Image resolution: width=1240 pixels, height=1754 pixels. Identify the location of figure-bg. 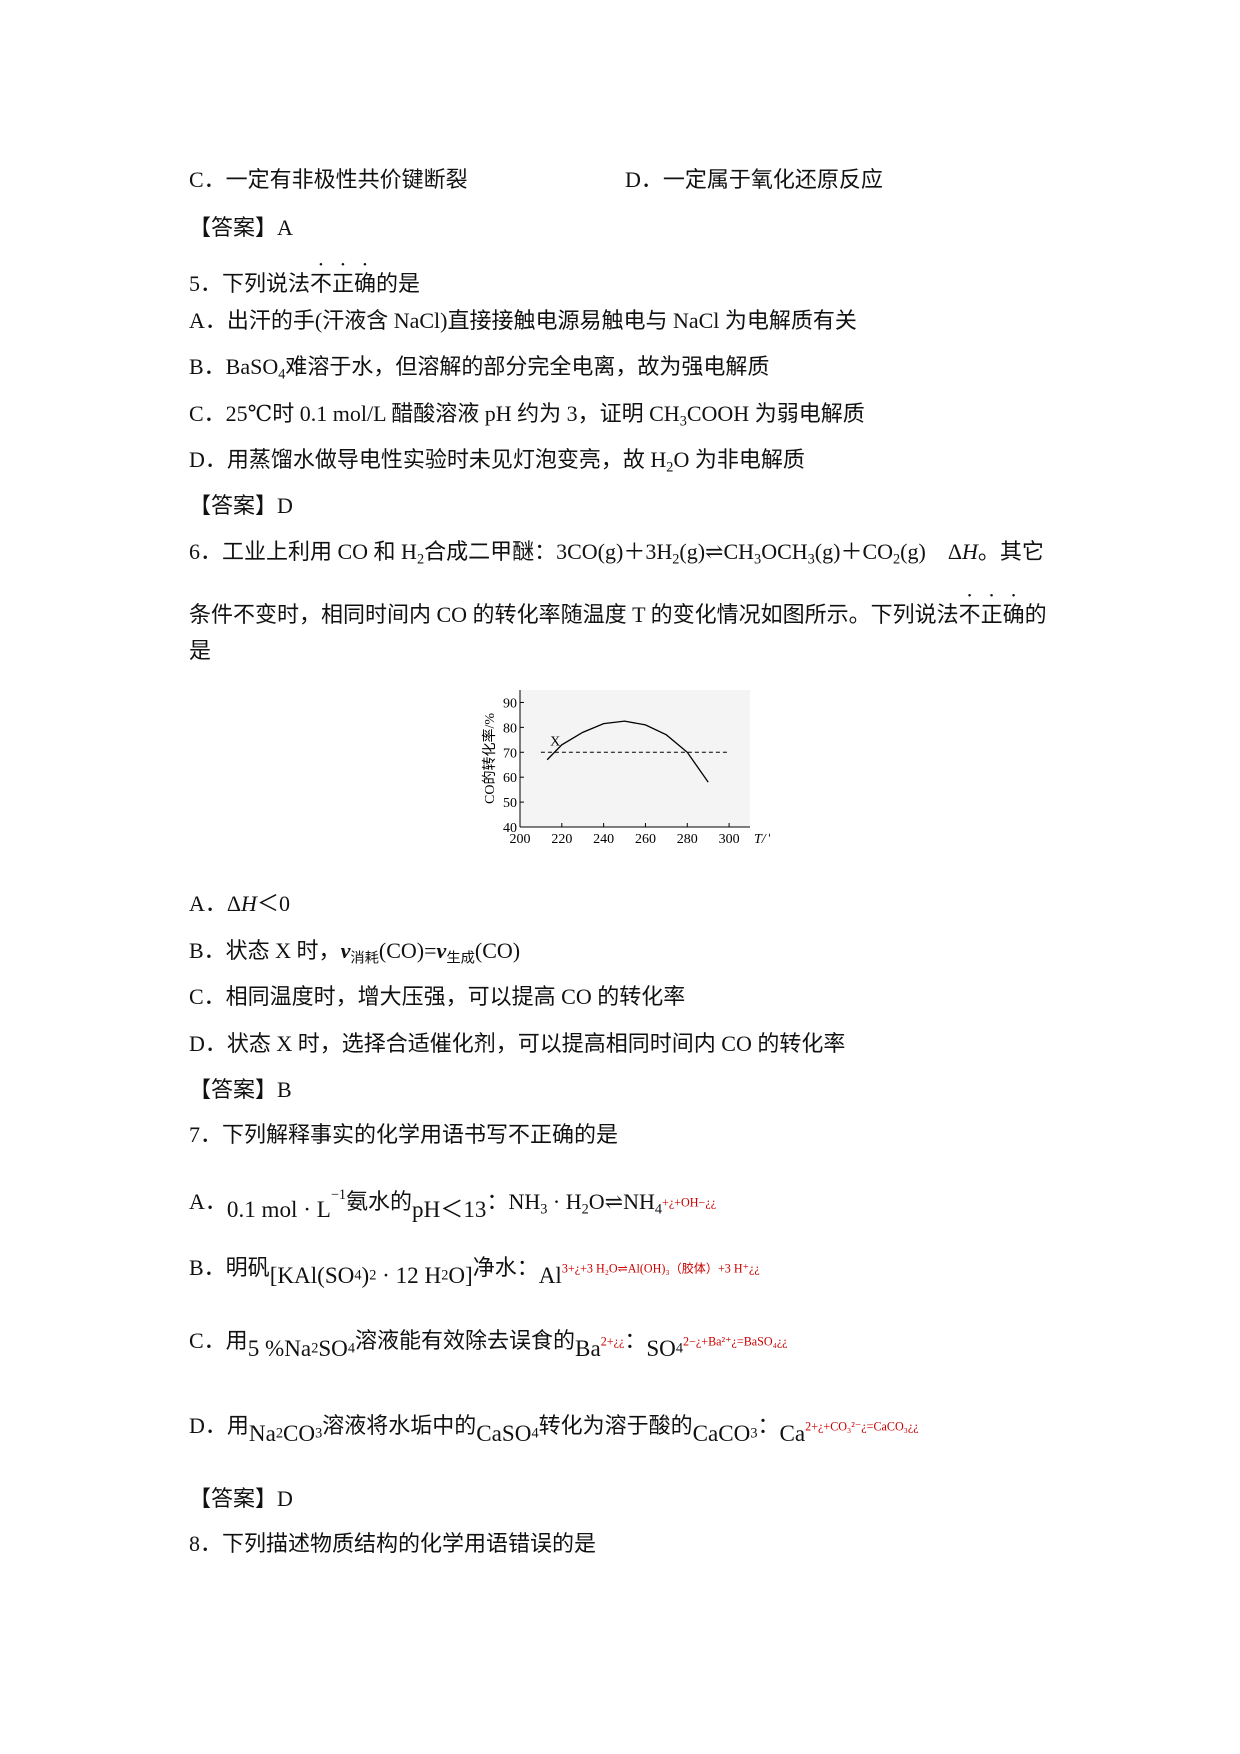
(635, 758).